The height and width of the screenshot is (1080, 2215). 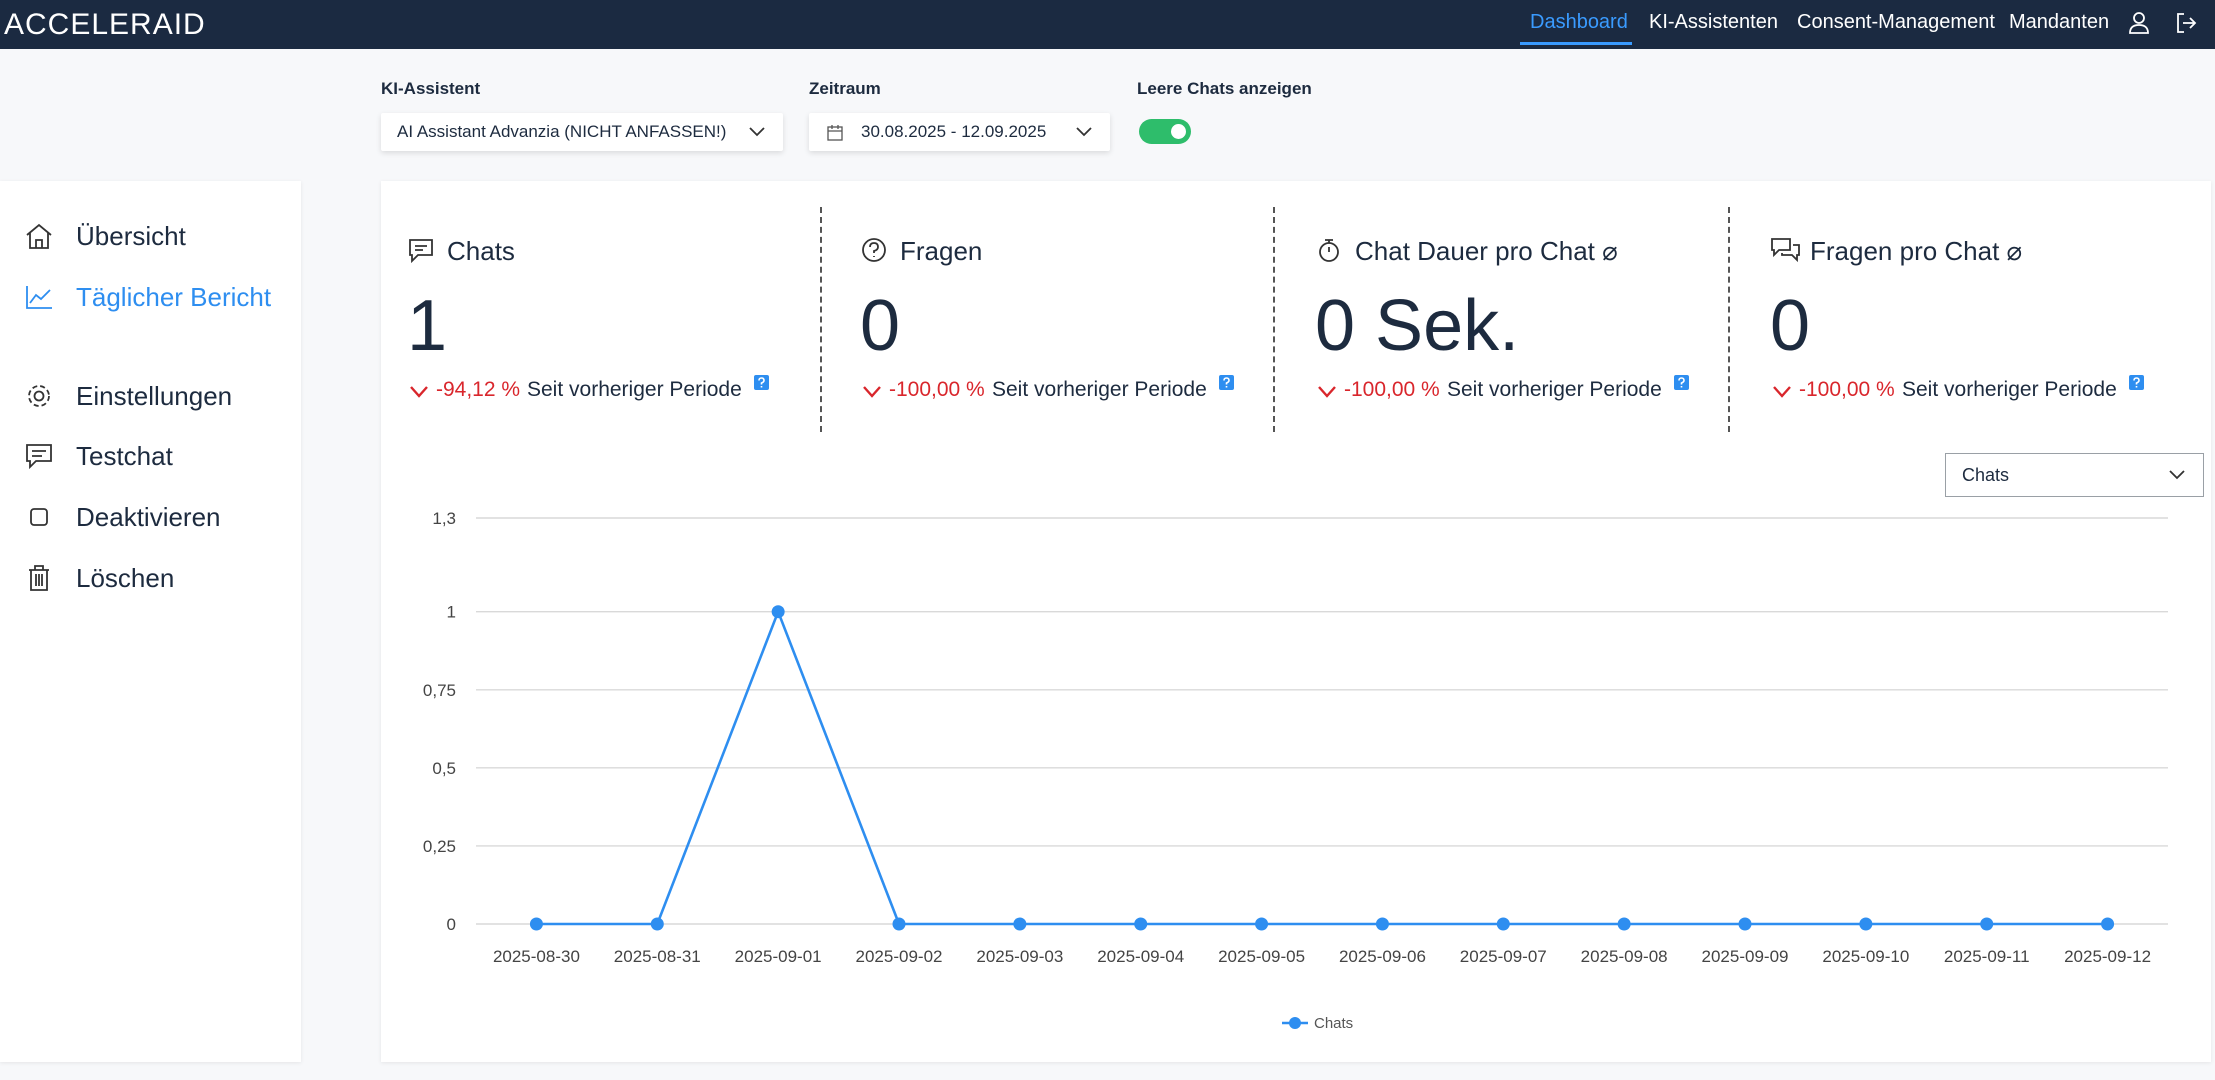 What do you see at coordinates (2074, 475) in the screenshot?
I see `chart-metric-select: Chats` at bounding box center [2074, 475].